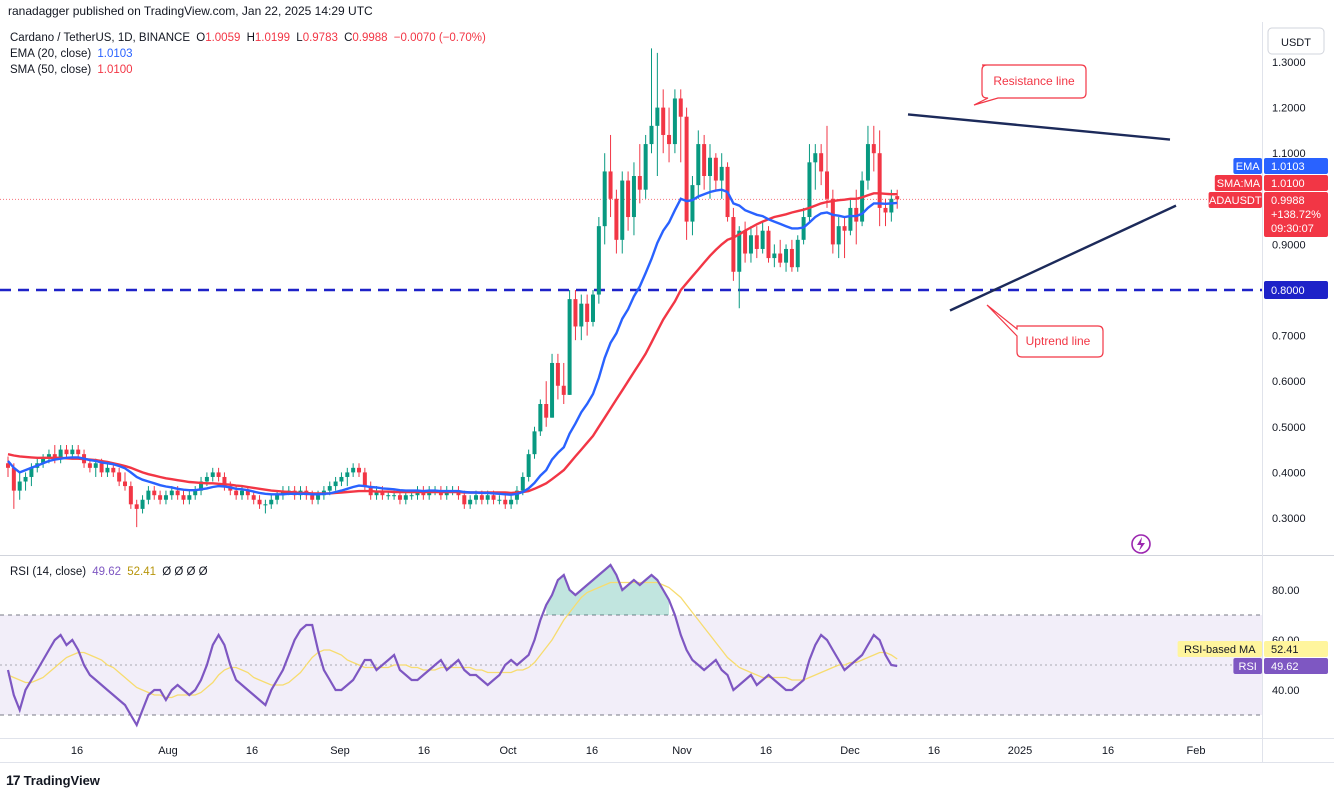  What do you see at coordinates (100, 38) in the screenshot?
I see `symbol-title: Cardano / TetherUS, 1D, BINANCE` at bounding box center [100, 38].